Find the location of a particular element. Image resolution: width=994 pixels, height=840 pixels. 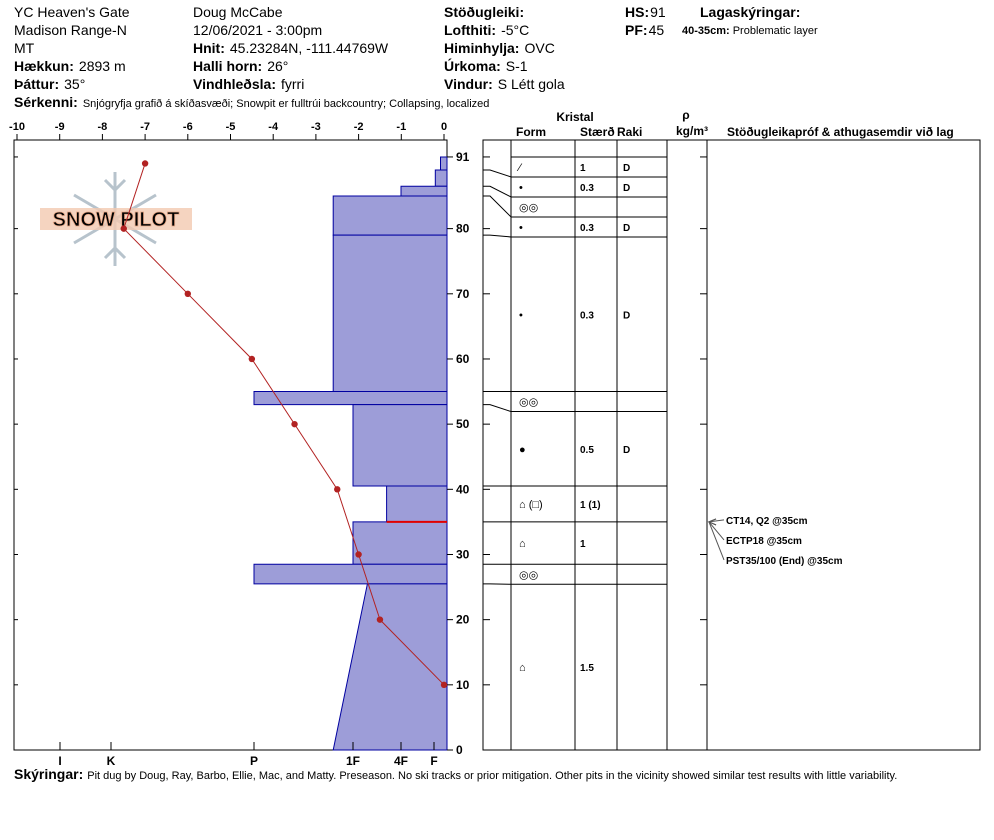

x-tick-label: -9 is located at coordinates (60, 127).